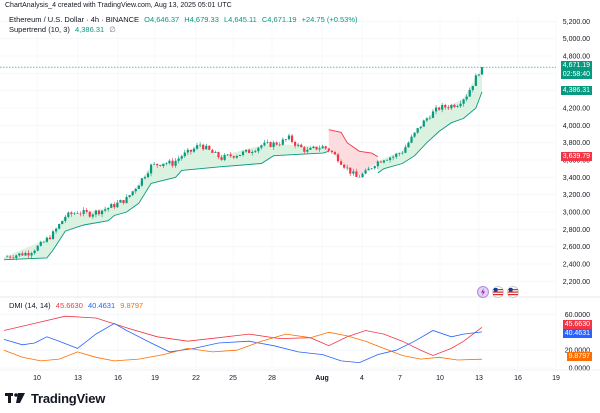 Image resolution: width=600 pixels, height=413 pixels. What do you see at coordinates (353, 152) in the screenshot?
I see `supertrend-fill-down` at bounding box center [353, 152].